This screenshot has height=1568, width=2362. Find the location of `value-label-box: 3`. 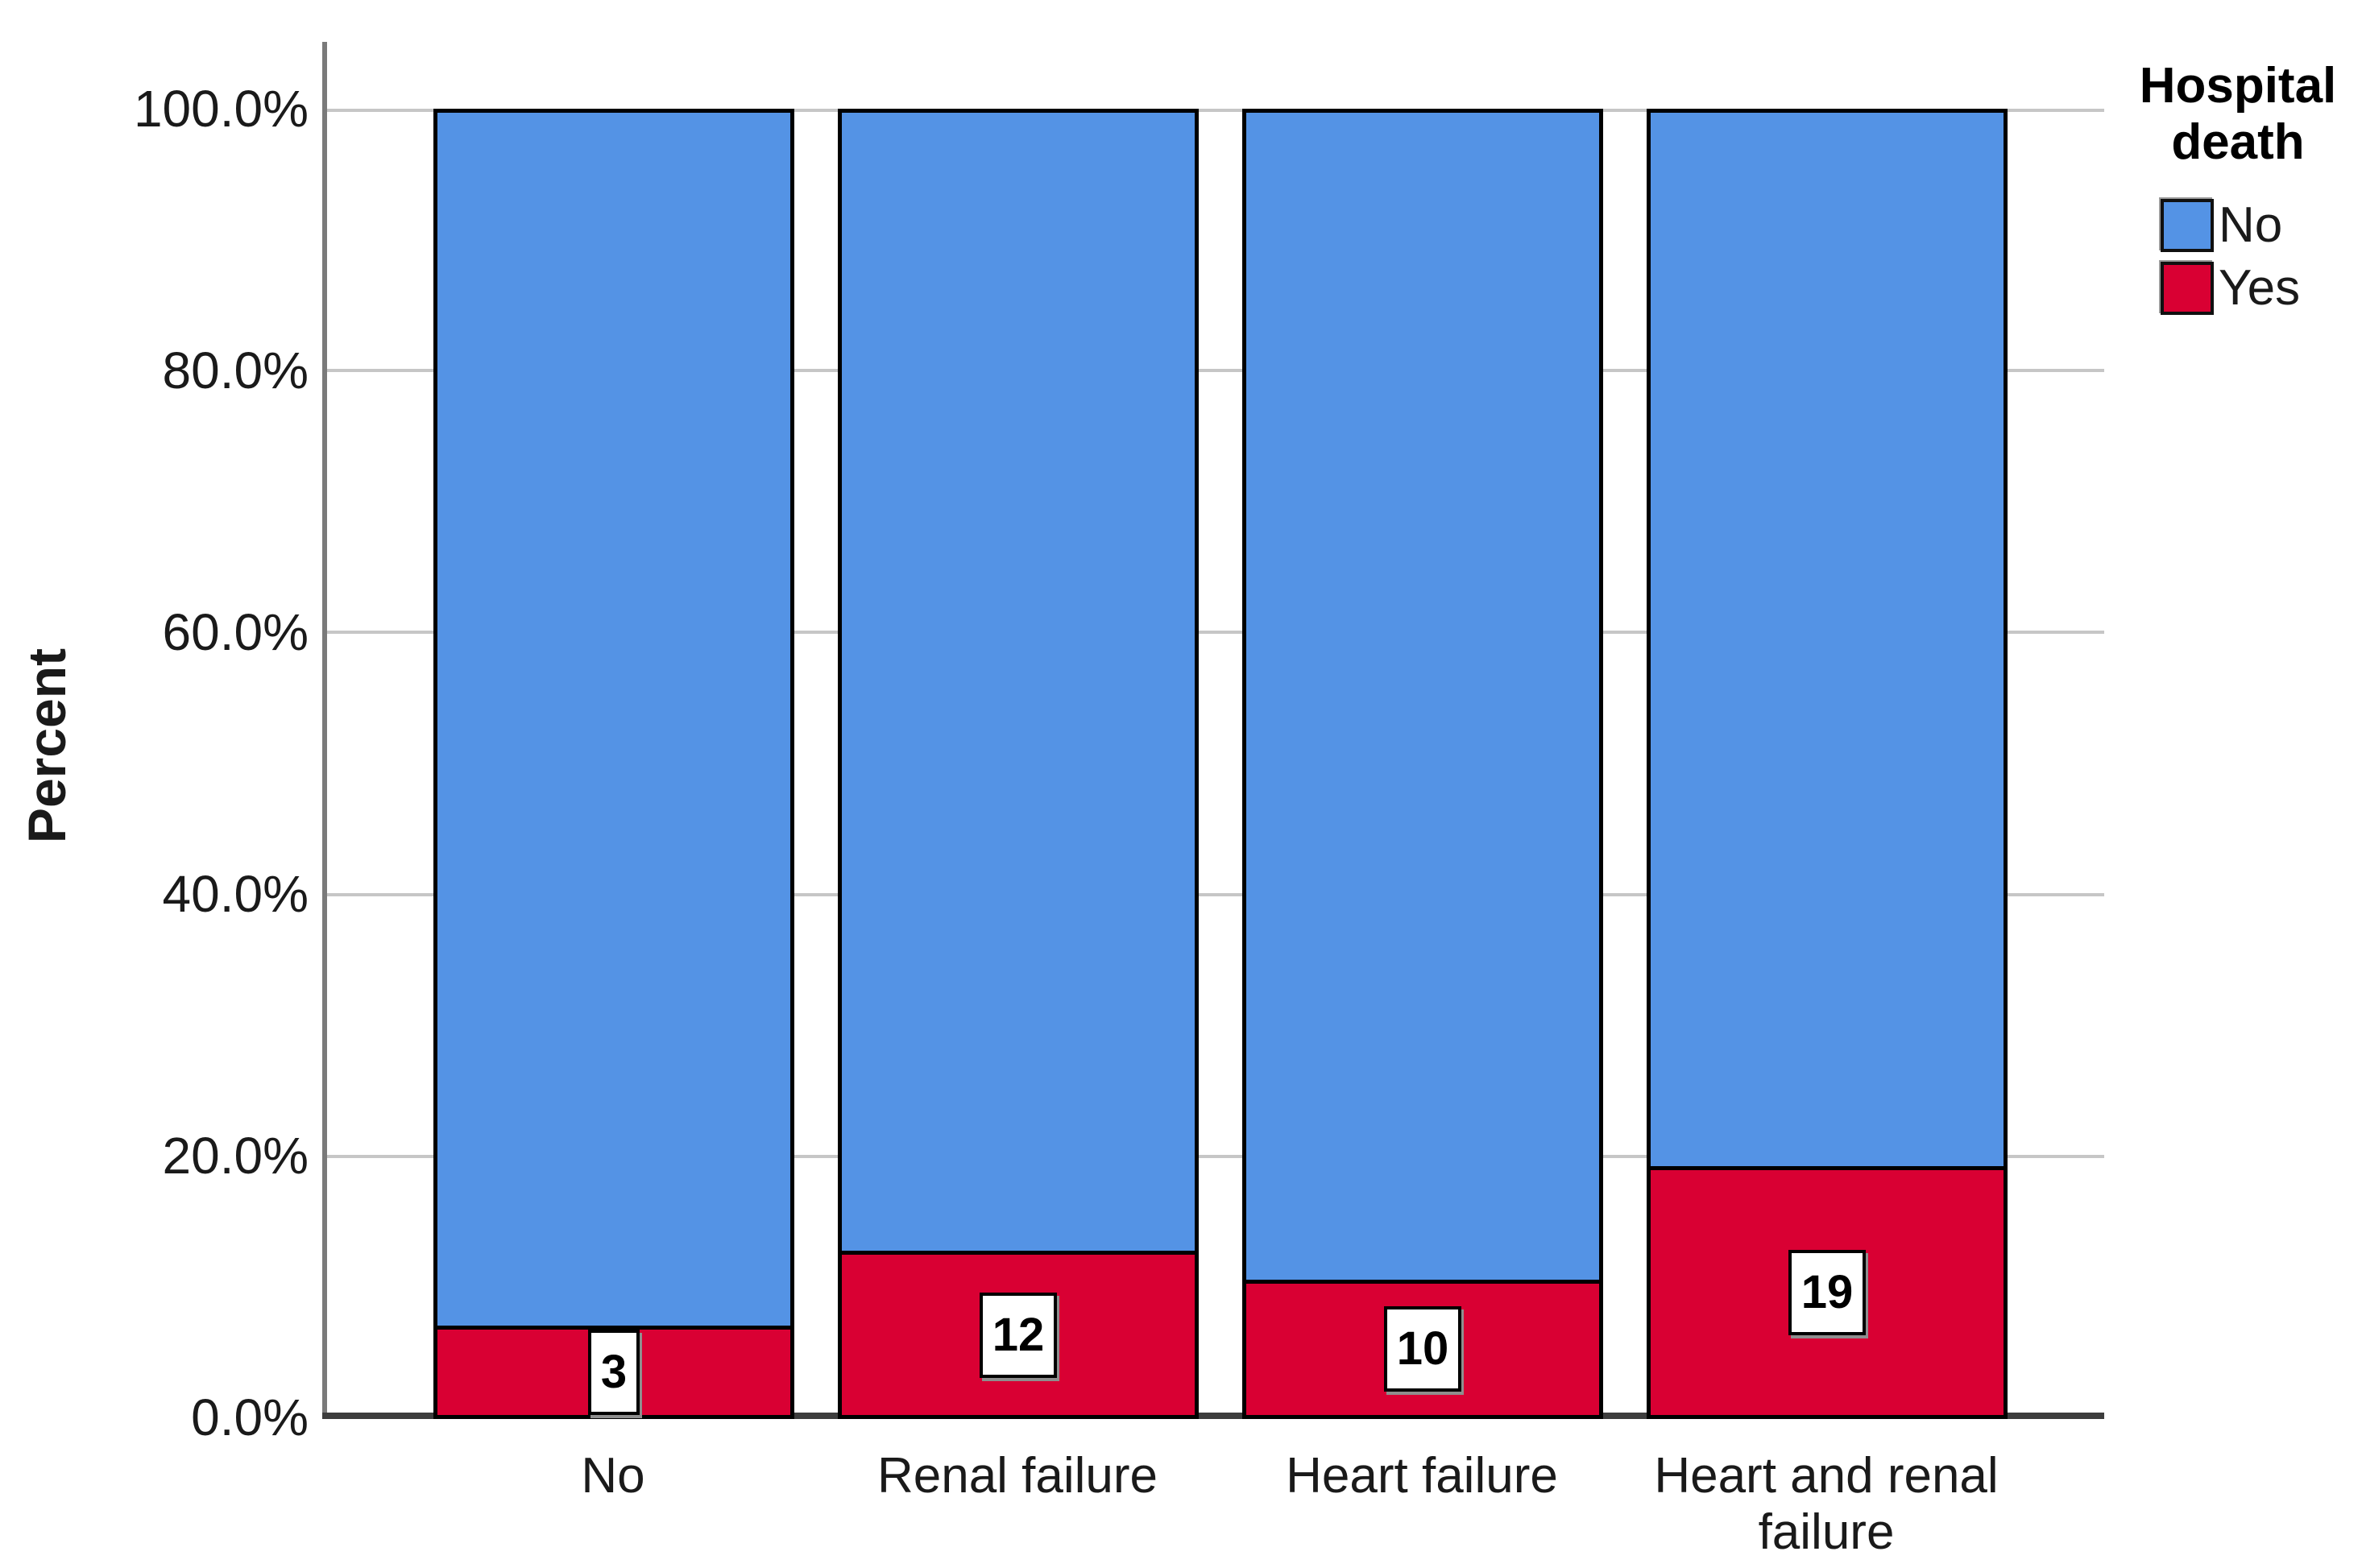

value-label-box: 3 is located at coordinates (614, 1372).